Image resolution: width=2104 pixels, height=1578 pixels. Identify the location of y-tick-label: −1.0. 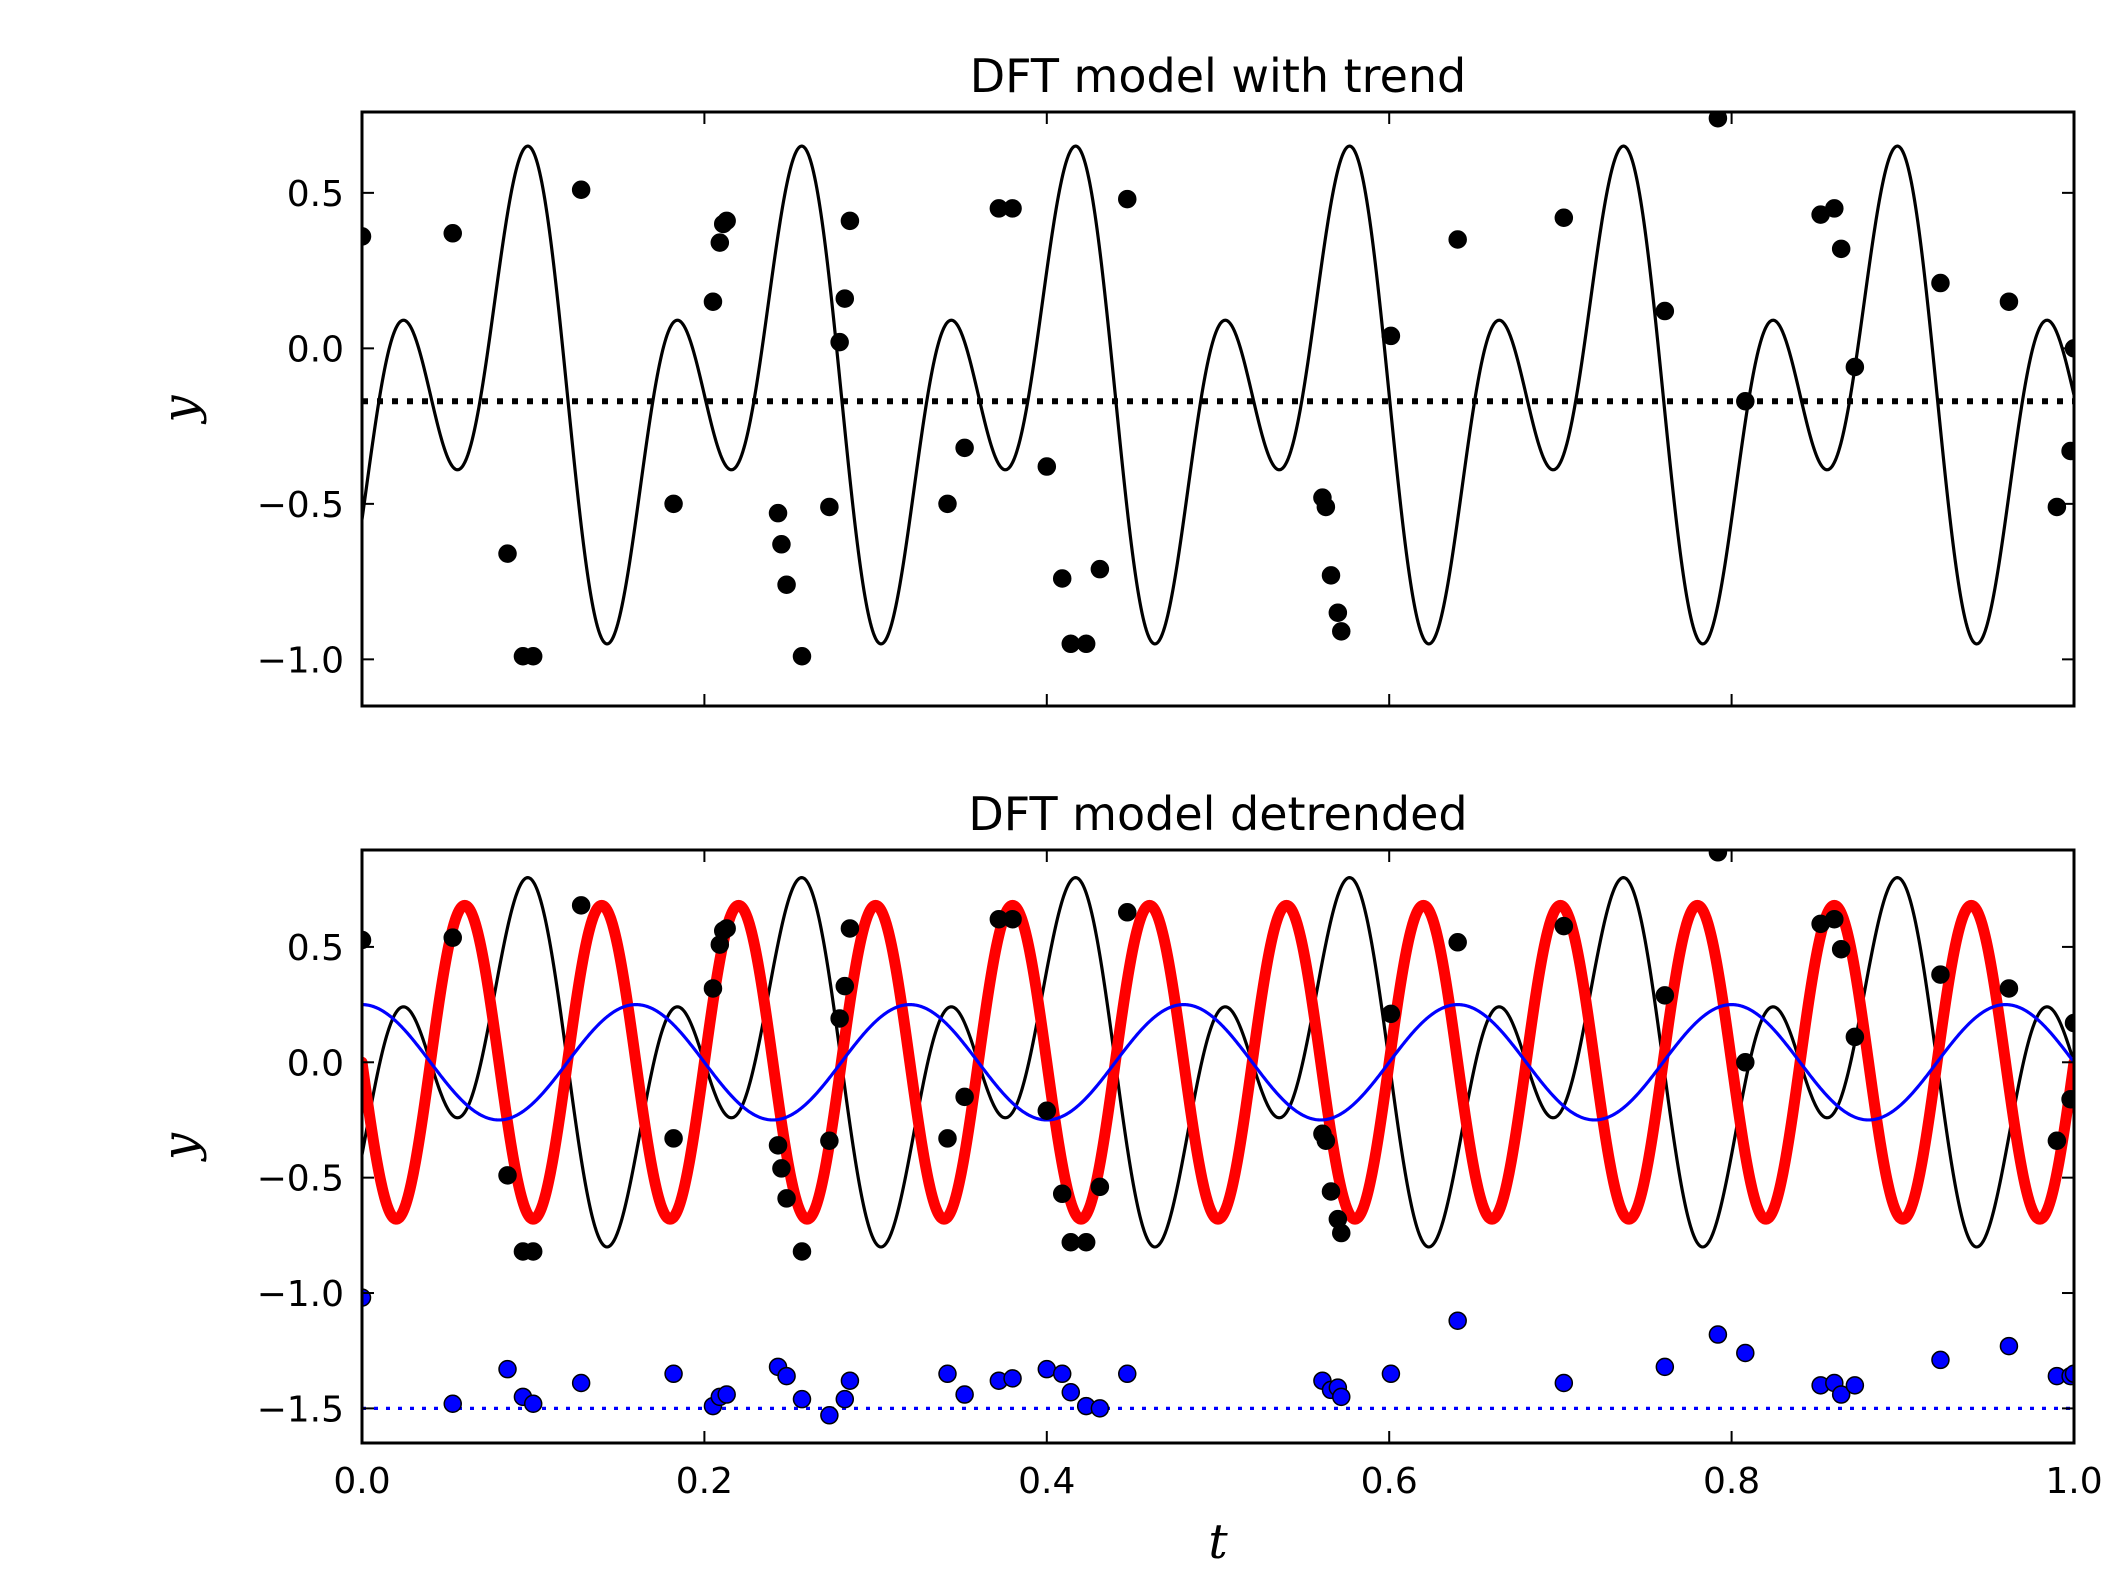
(300, 1294).